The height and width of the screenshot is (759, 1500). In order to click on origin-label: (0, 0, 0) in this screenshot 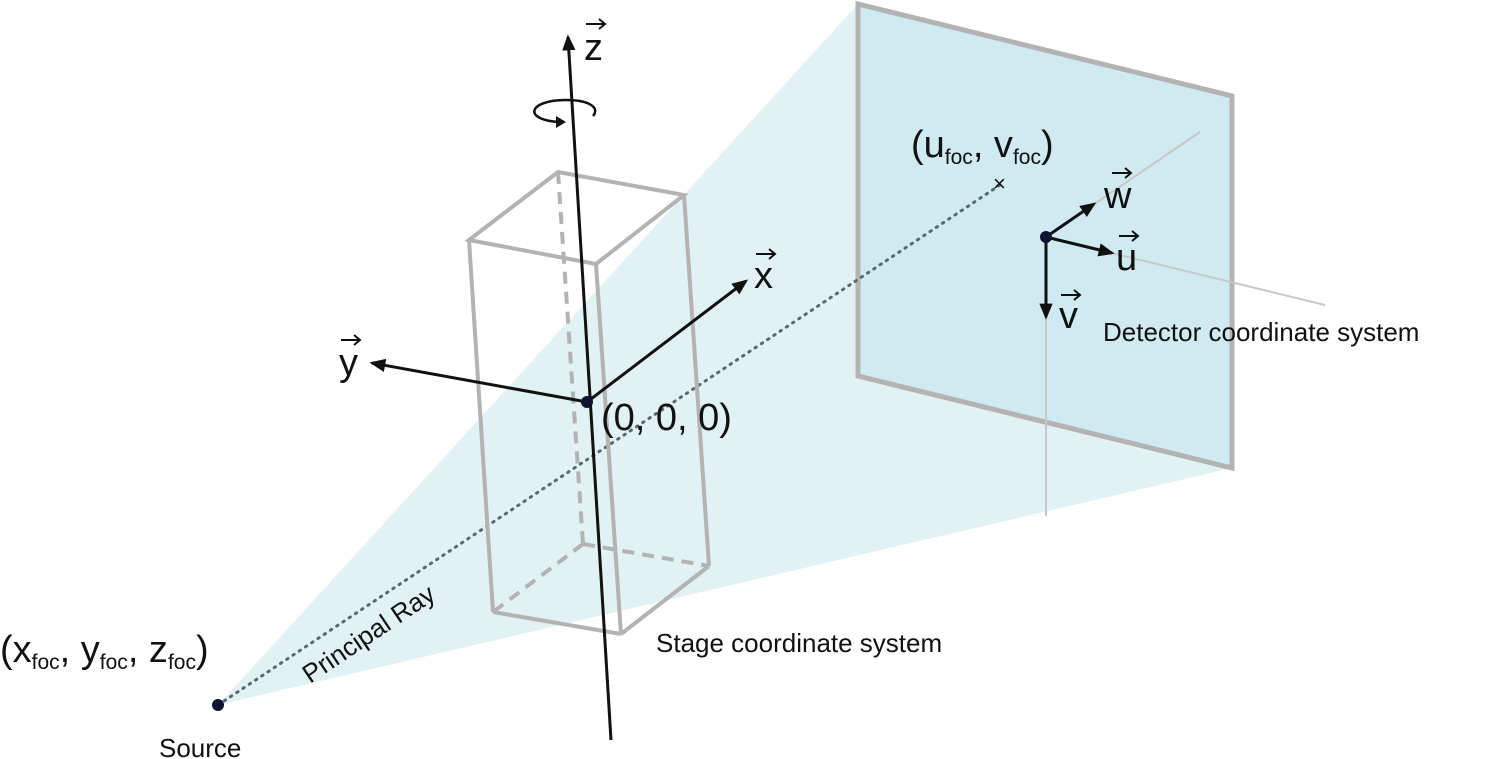, I will do `click(666, 418)`.